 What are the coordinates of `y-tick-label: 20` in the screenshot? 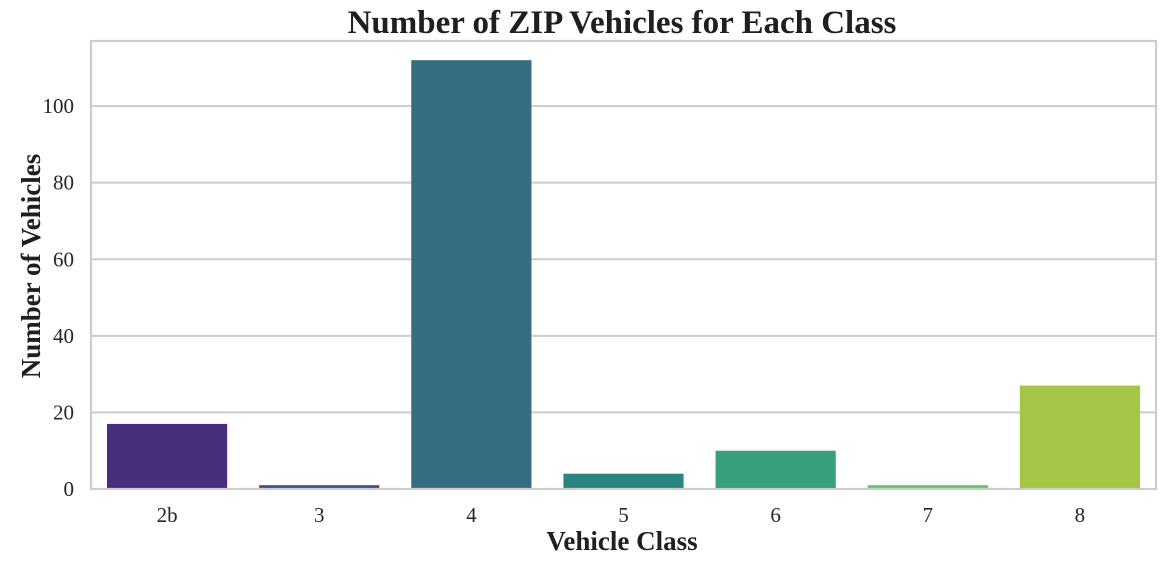 It's located at (63, 412).